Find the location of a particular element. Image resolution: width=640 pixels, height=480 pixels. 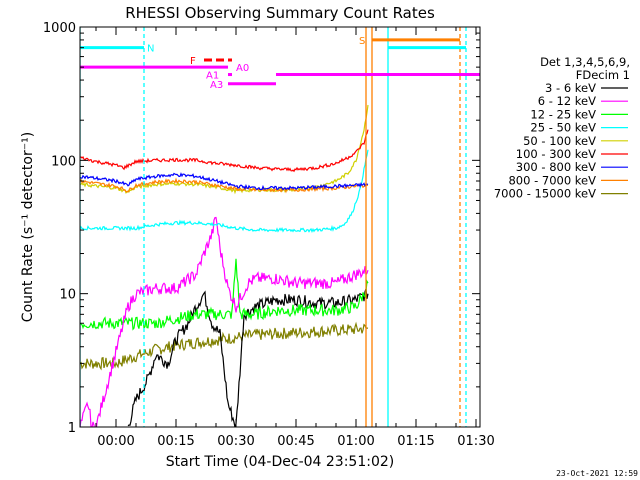

legend-entry-label: 25 - 50 keV is located at coordinates (563, 128).